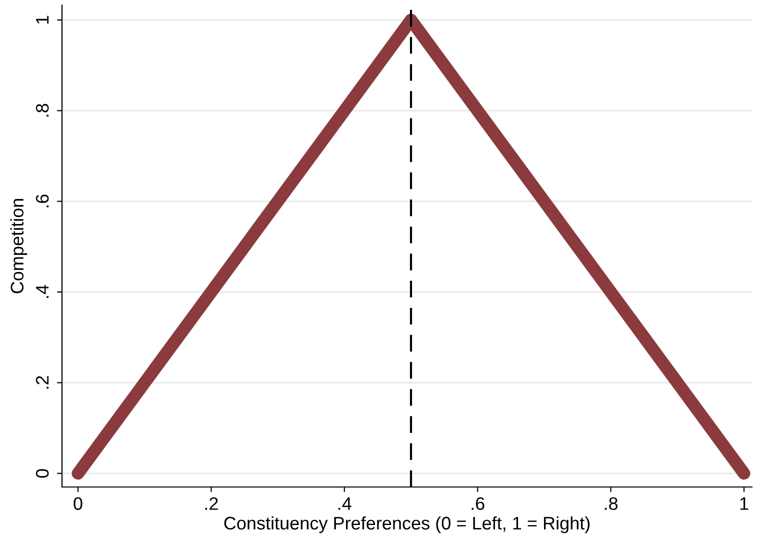  What do you see at coordinates (211, 503) in the screenshot?
I see `x-tick-label: .2` at bounding box center [211, 503].